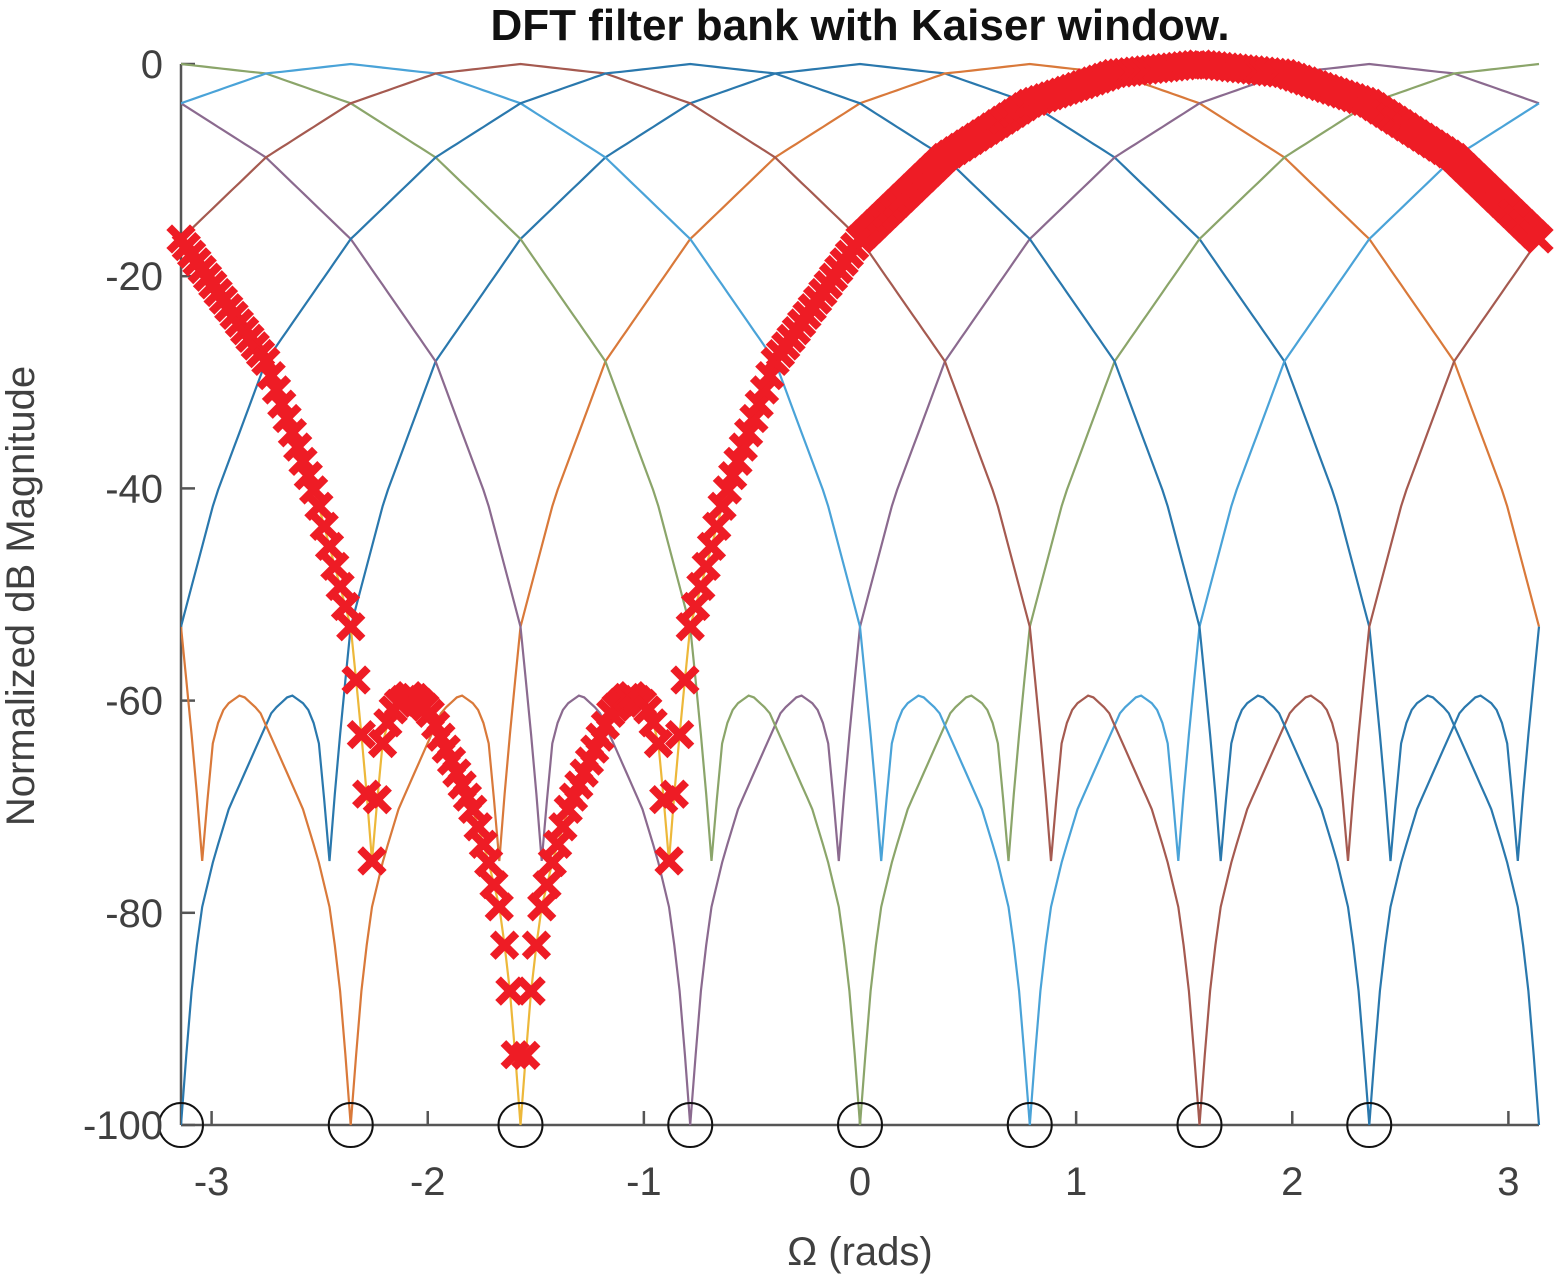 The width and height of the screenshot is (1558, 1279). What do you see at coordinates (859, 1252) in the screenshot?
I see `x-axis-label: Ω (rads)` at bounding box center [859, 1252].